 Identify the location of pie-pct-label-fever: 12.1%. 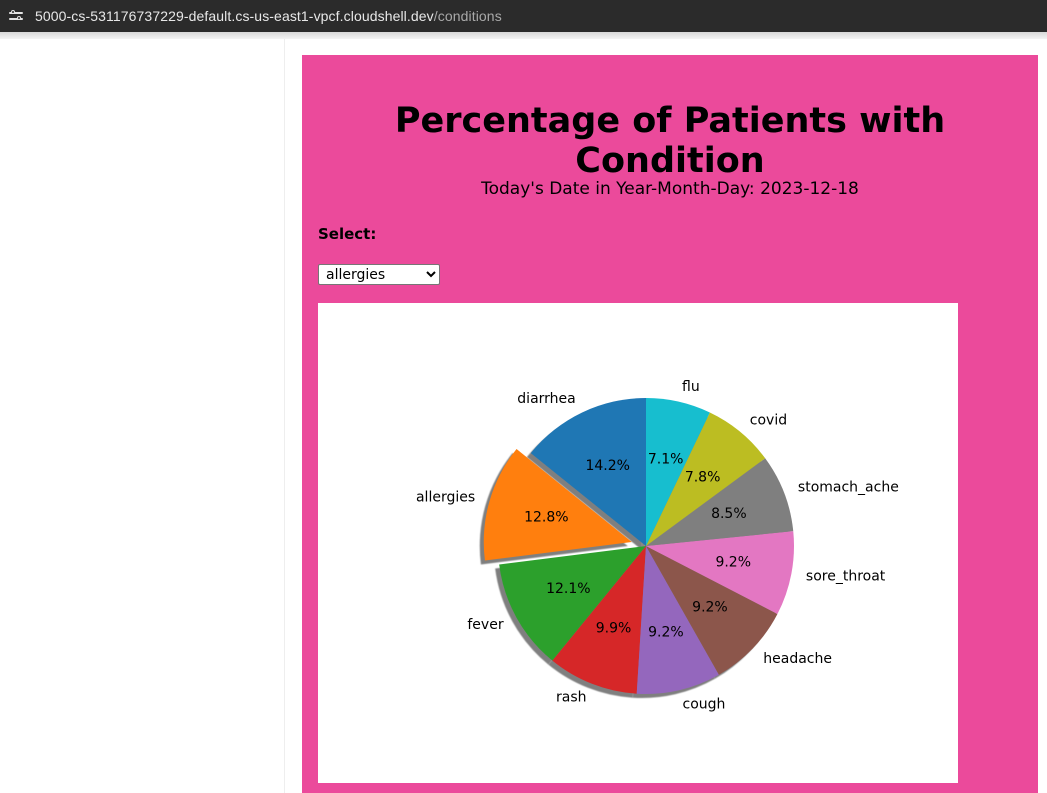
(568, 589).